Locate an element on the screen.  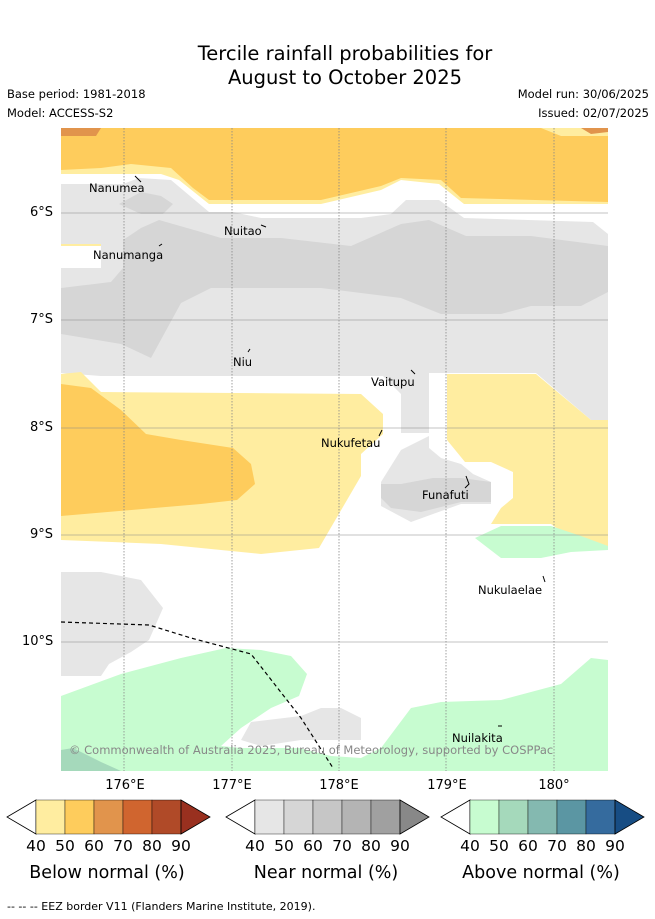
above-normal-region-east is located at coordinates (541, 542).